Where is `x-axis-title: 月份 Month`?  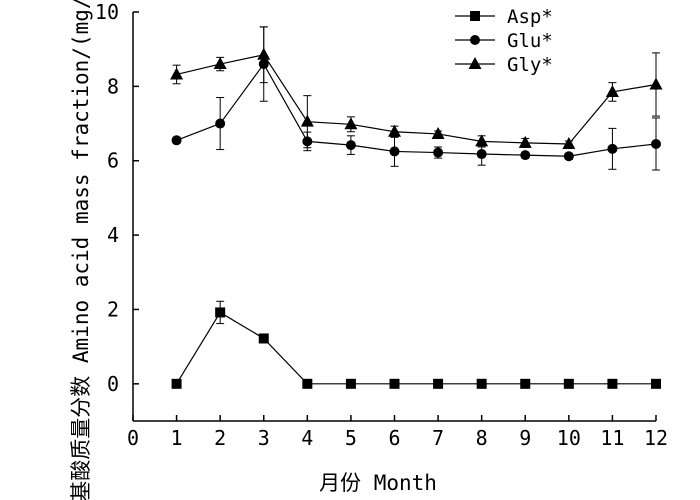 x-axis-title: 月份 Month is located at coordinates (378, 483).